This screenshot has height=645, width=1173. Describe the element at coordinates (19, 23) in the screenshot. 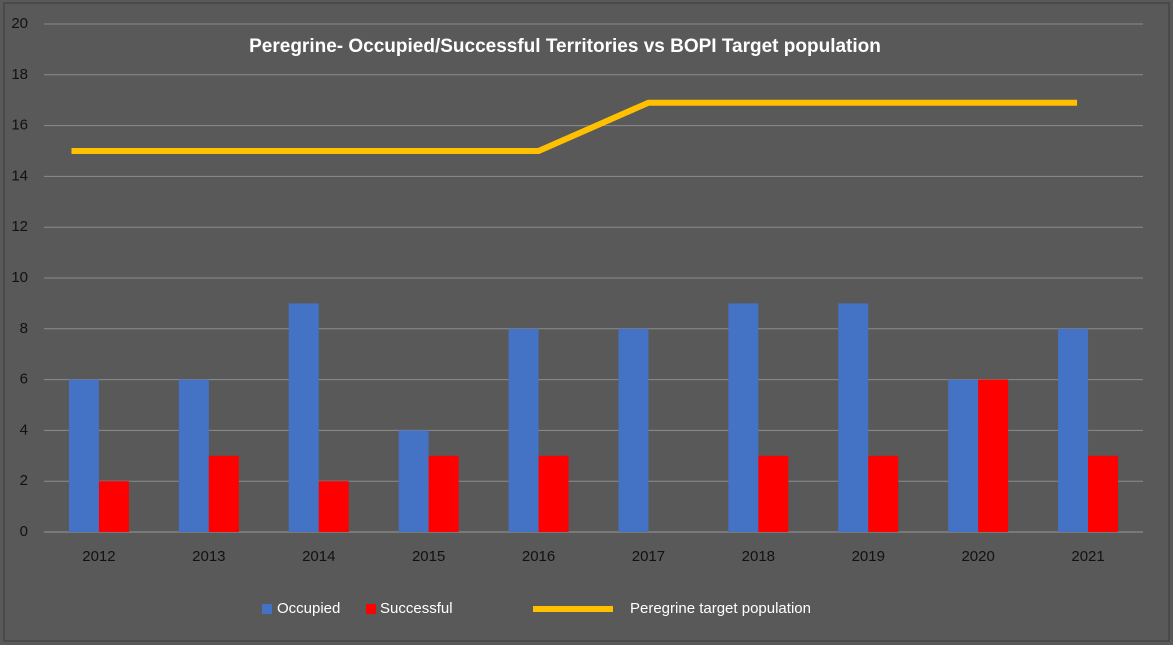

I see `y-tick-label: 20` at that location.